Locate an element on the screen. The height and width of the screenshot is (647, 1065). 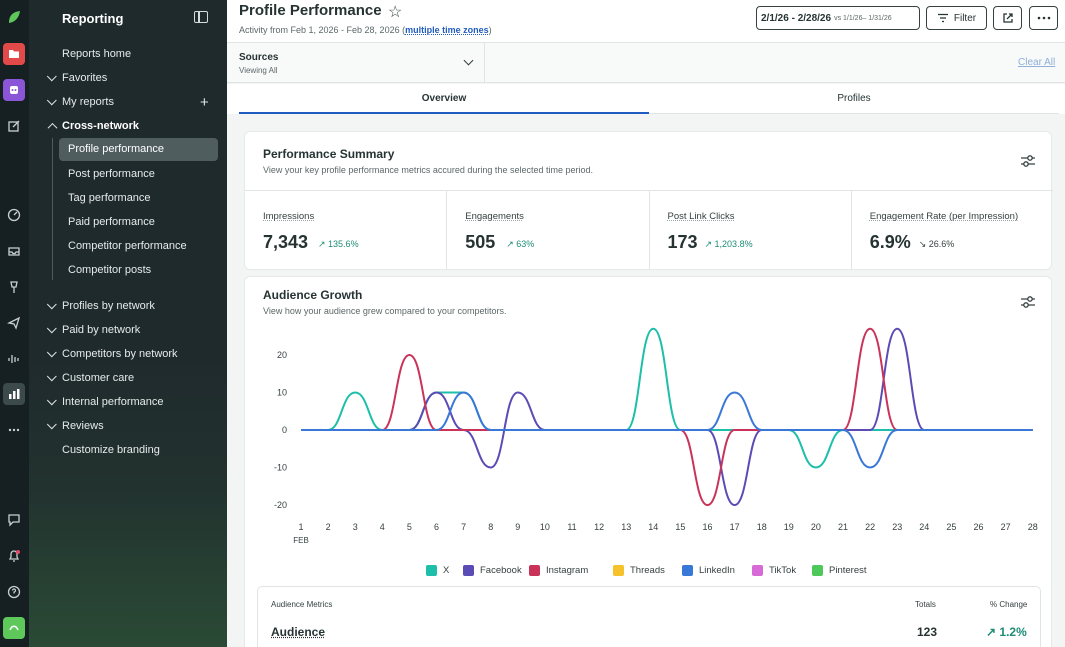
legend-label: TikTok is located at coordinates (782, 570).